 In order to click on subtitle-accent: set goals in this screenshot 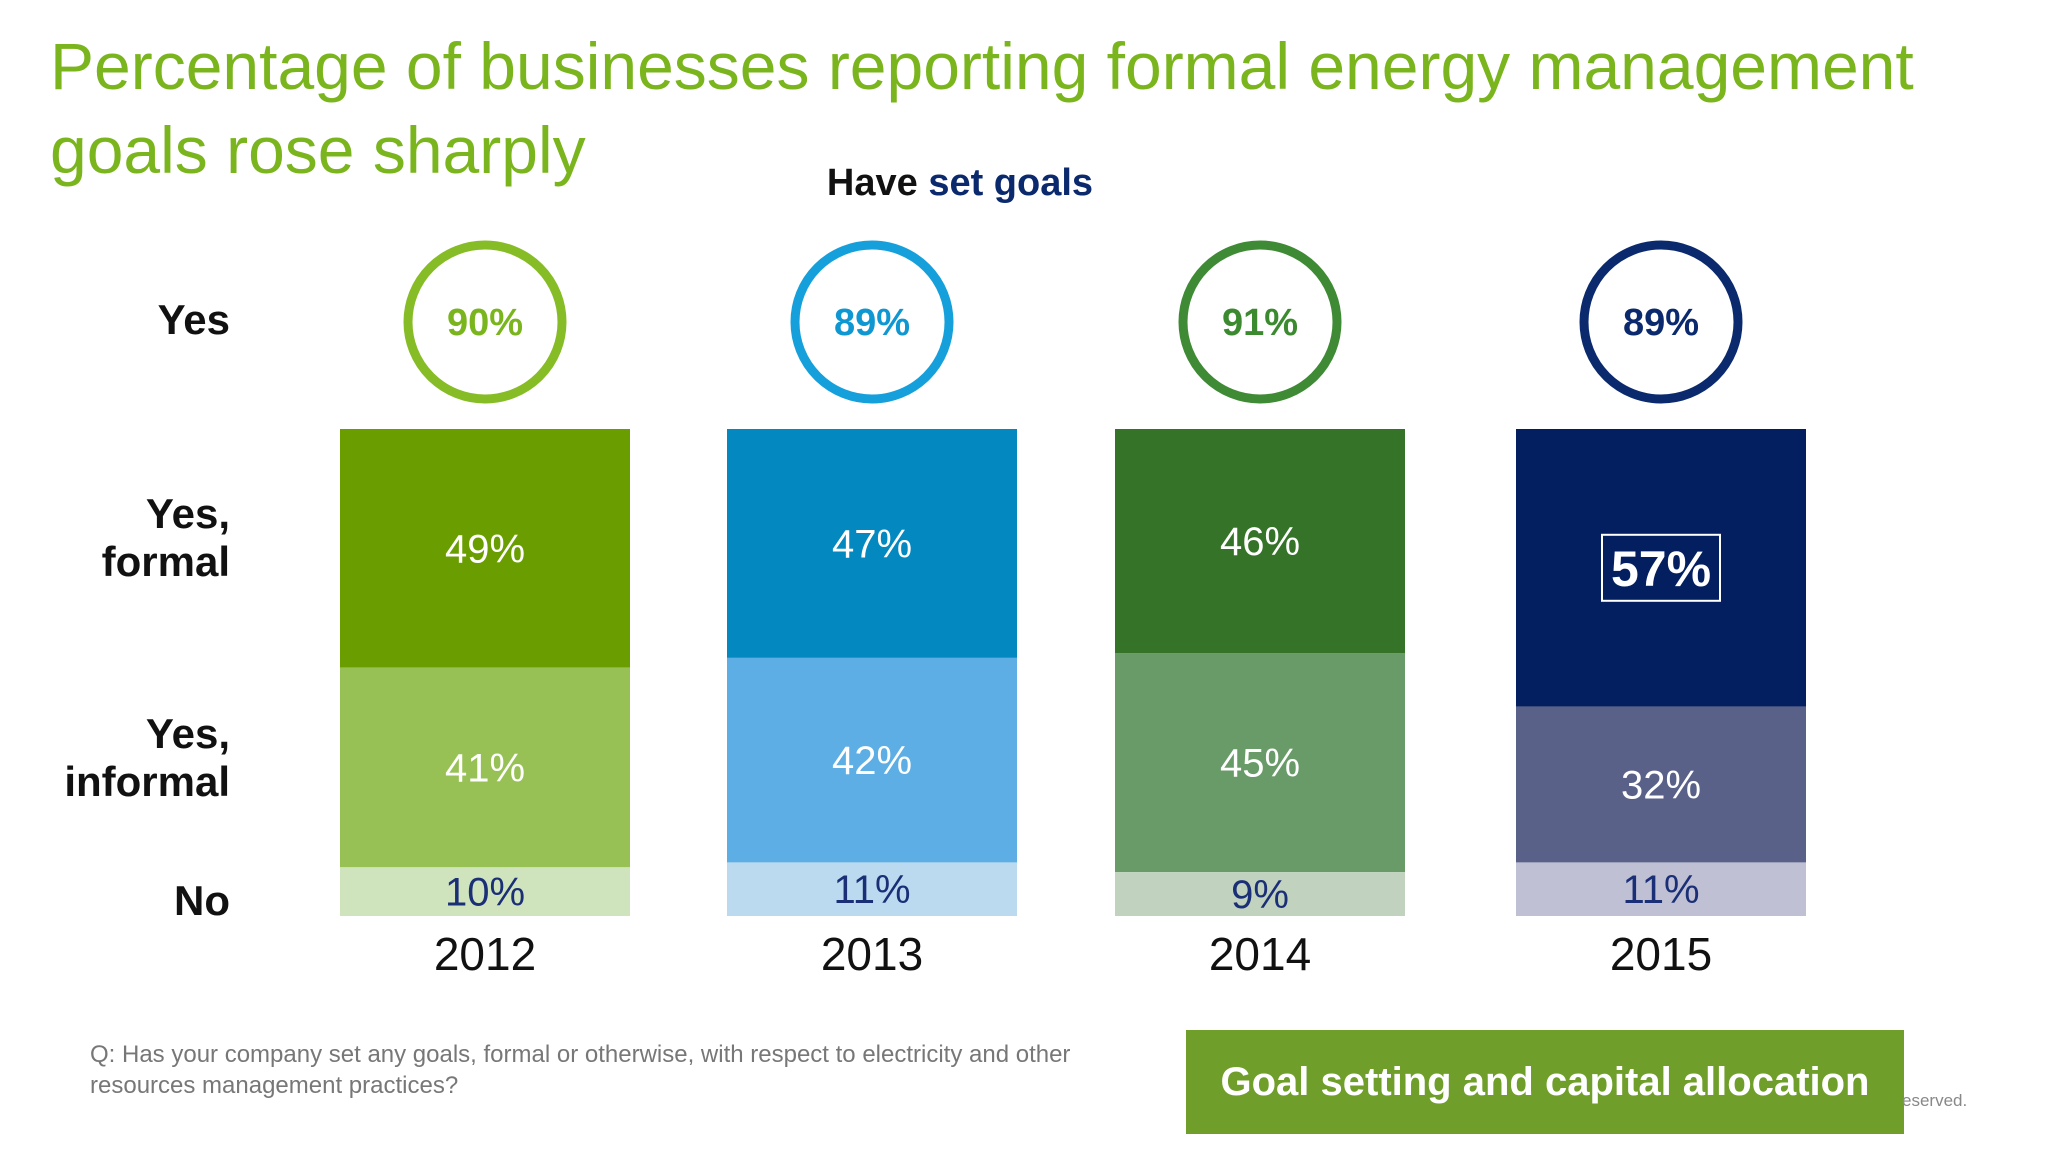, I will do `click(1011, 183)`.